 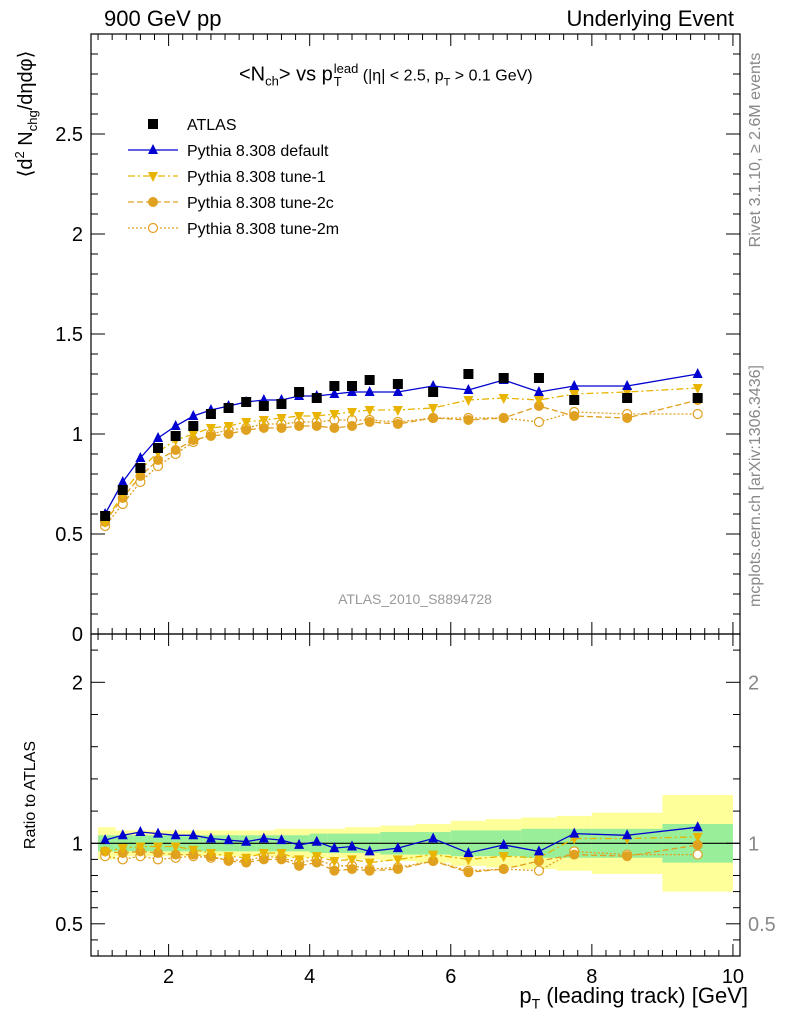 I want to click on title-sub-t2: T, so click(x=447, y=82).